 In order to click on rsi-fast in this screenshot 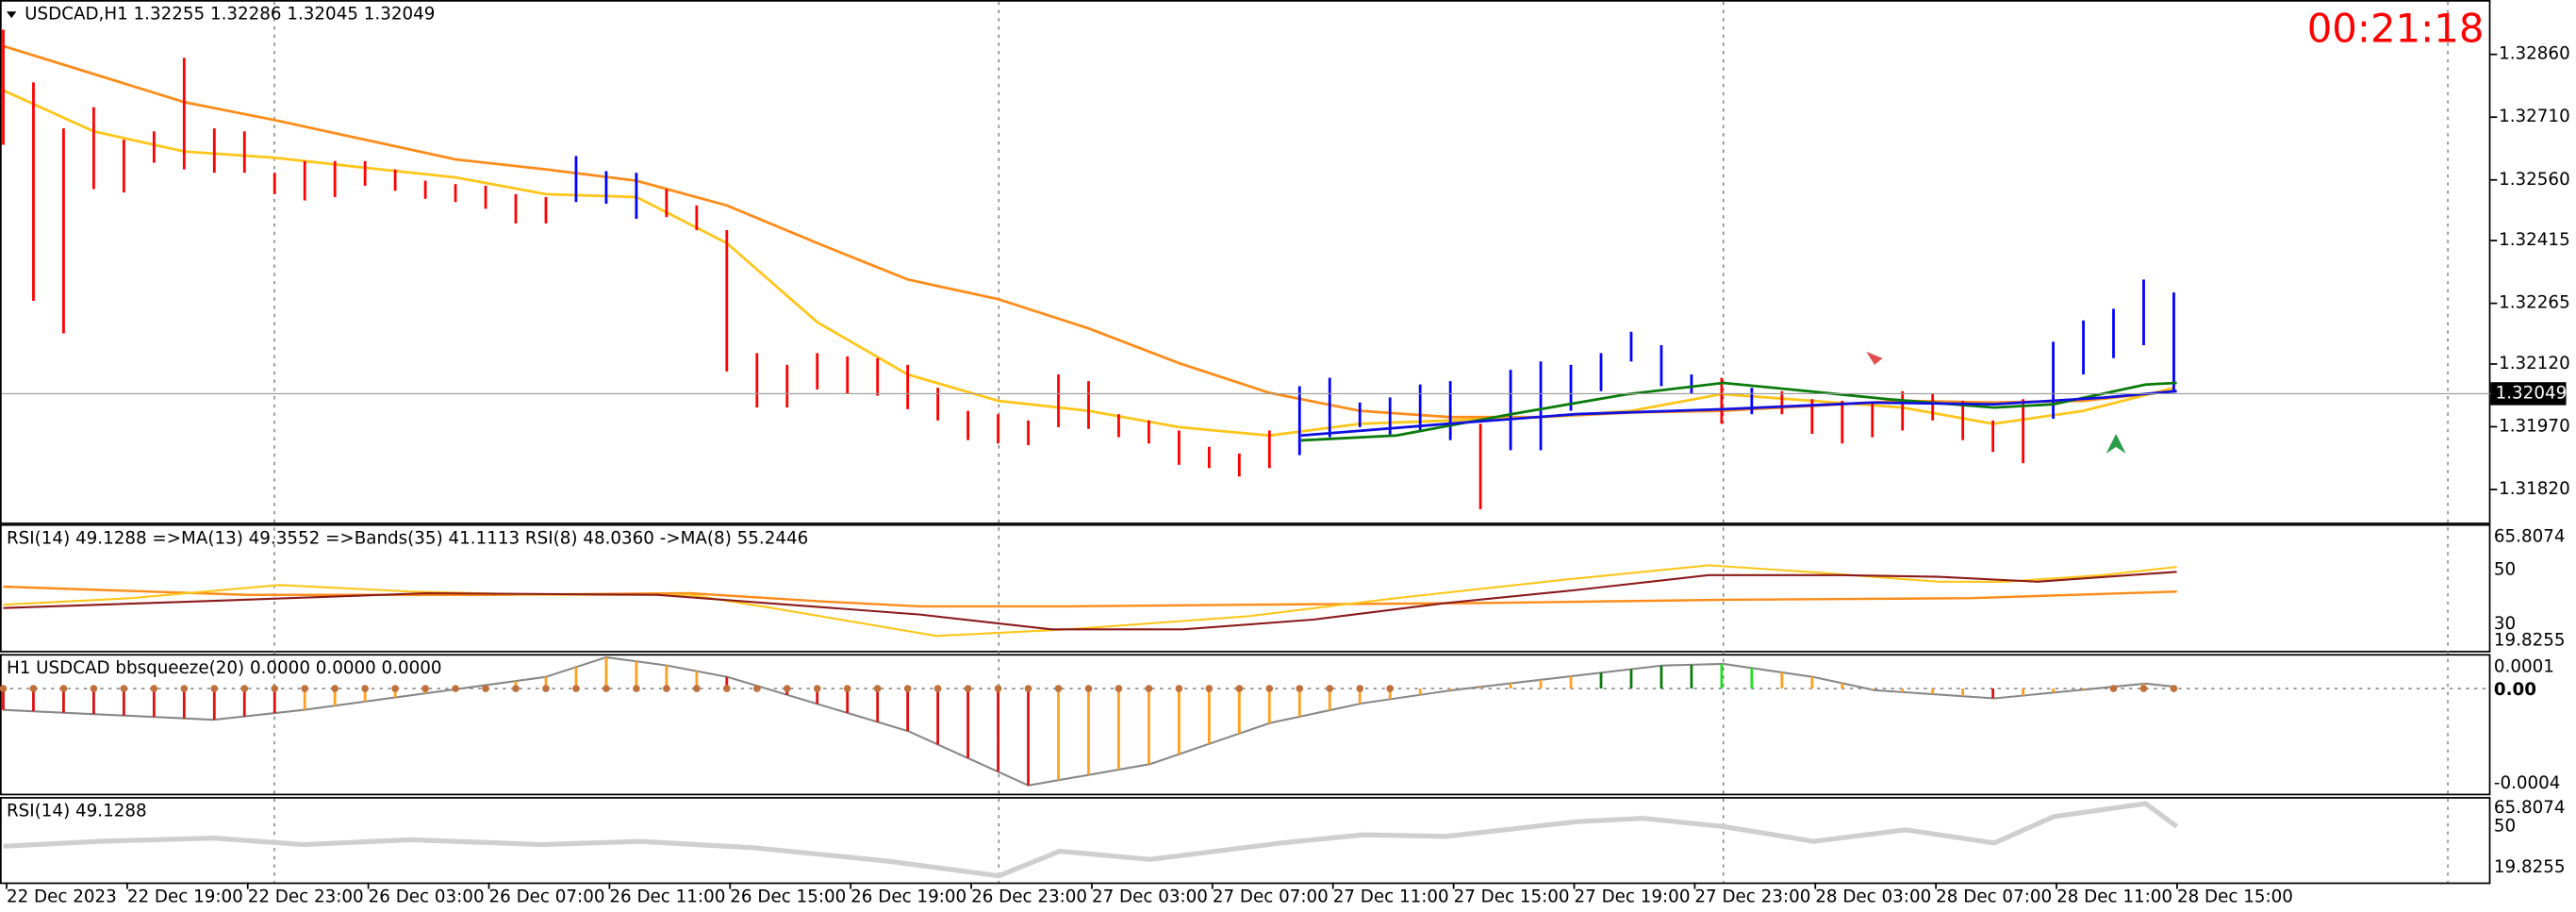, I will do `click(1090, 601)`.